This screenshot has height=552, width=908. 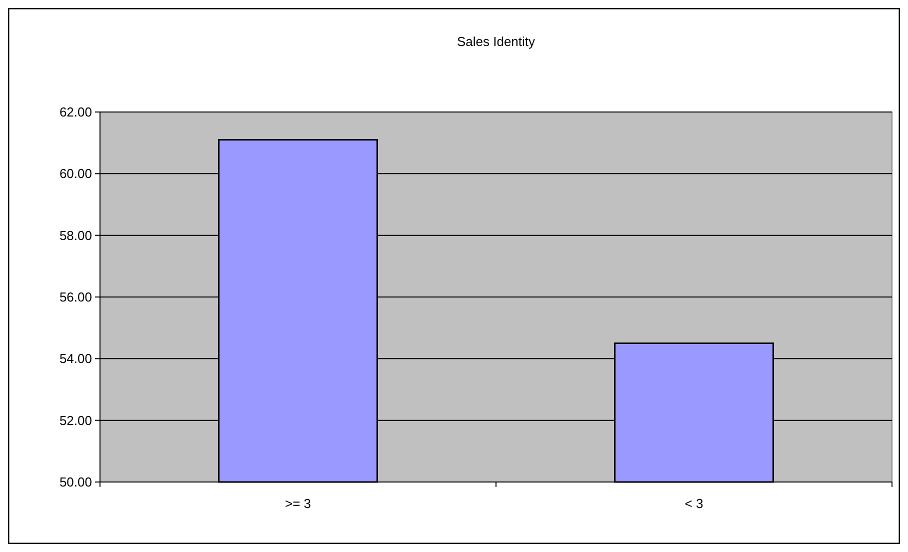 What do you see at coordinates (75, 297) in the screenshot?
I see `y-tick-label: 56.00` at bounding box center [75, 297].